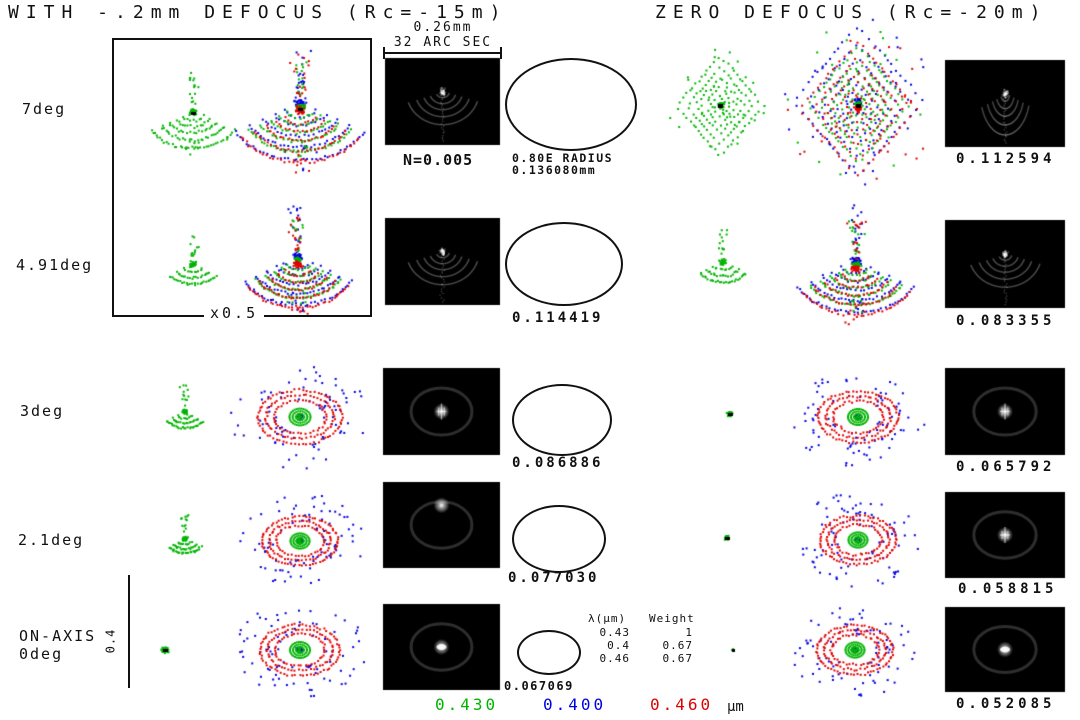  Describe the element at coordinates (442, 53) in the screenshot. I see `scale-bar-line` at that location.